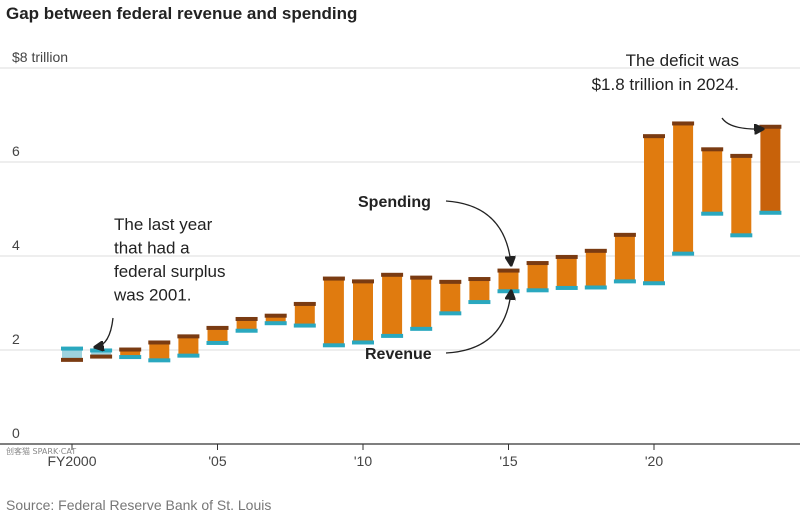 The height and width of the screenshot is (516, 800). I want to click on y-tick-label: 0, so click(16, 433).